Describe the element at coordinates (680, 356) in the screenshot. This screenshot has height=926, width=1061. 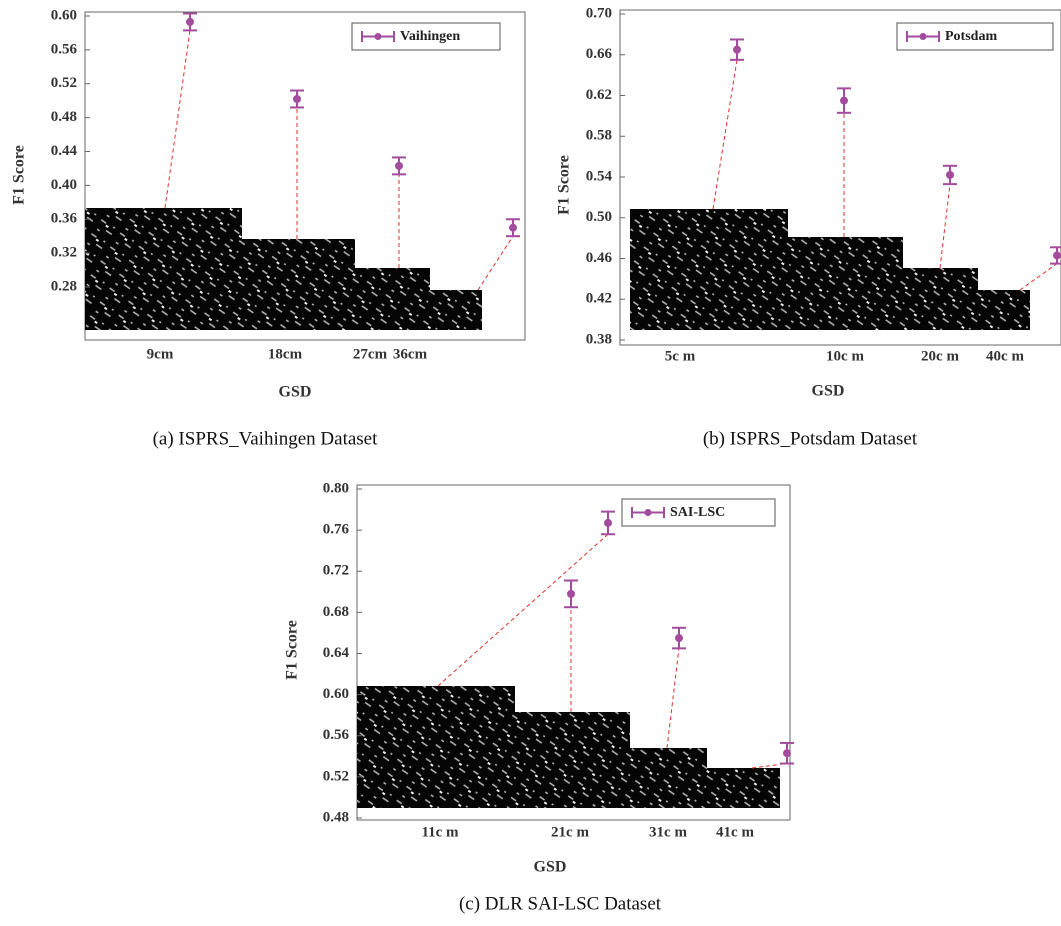
I see `x-tick-label: 5c m` at that location.